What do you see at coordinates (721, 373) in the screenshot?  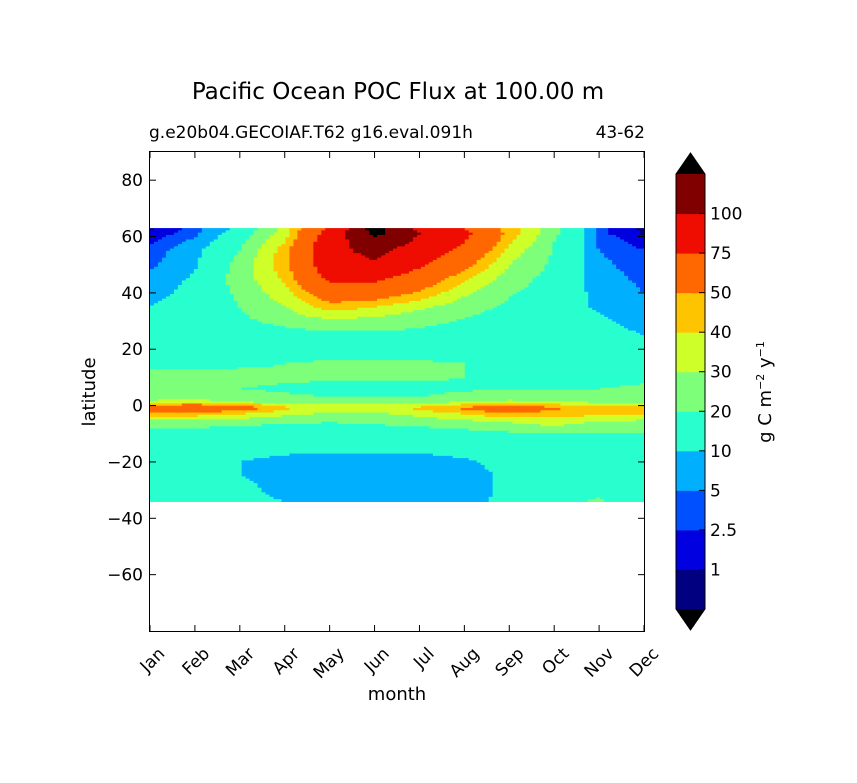 I see `colorbar-tick-label: 30` at bounding box center [721, 373].